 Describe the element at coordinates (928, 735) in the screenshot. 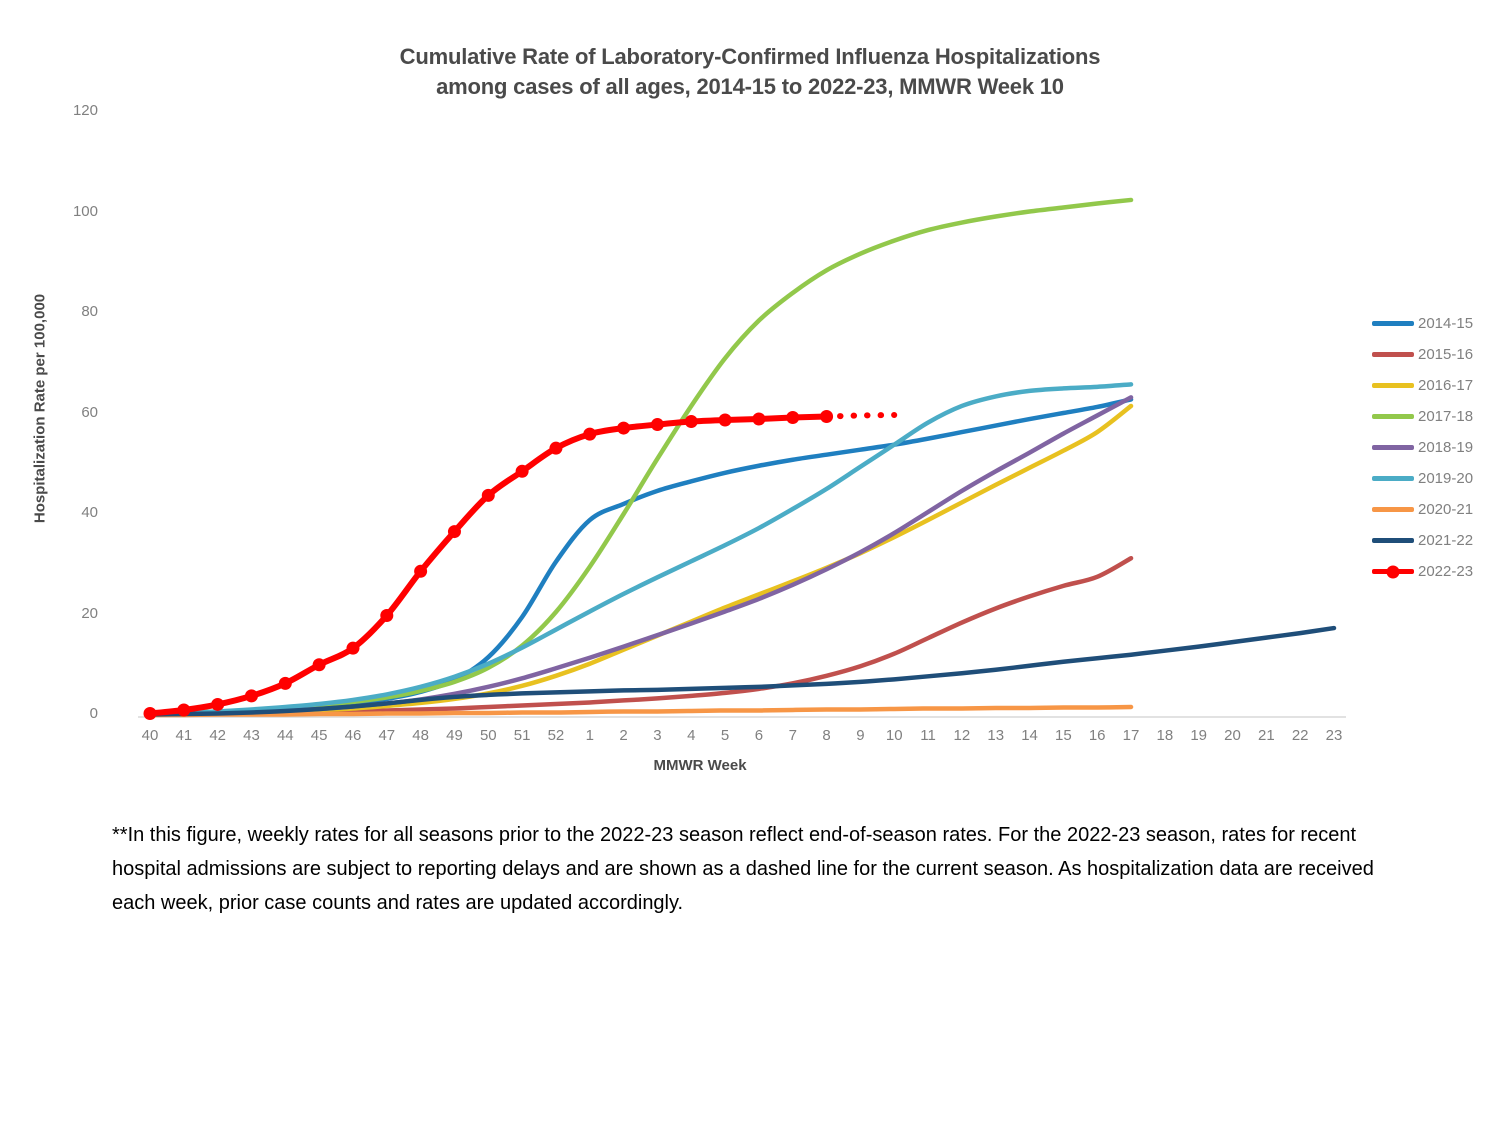

I see `x-axis-tick-11: 11` at that location.